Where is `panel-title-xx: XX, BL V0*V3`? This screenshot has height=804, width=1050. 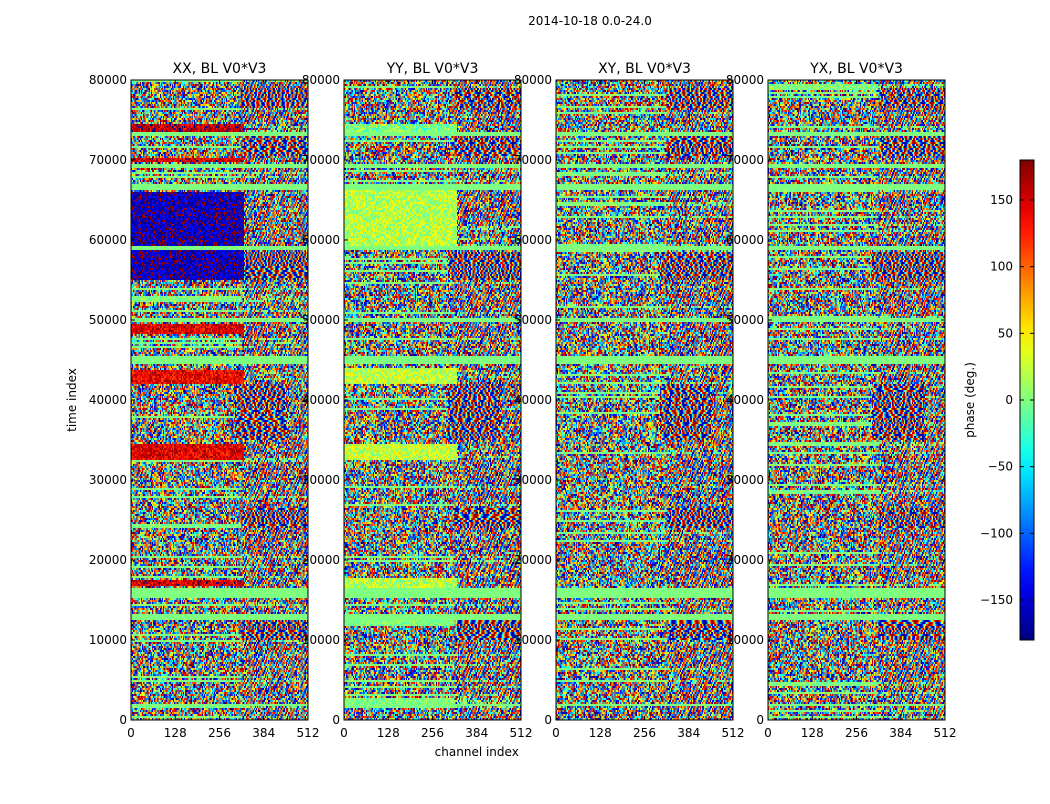
panel-title-xx: XX, BL V0*V3 is located at coordinates (220, 69).